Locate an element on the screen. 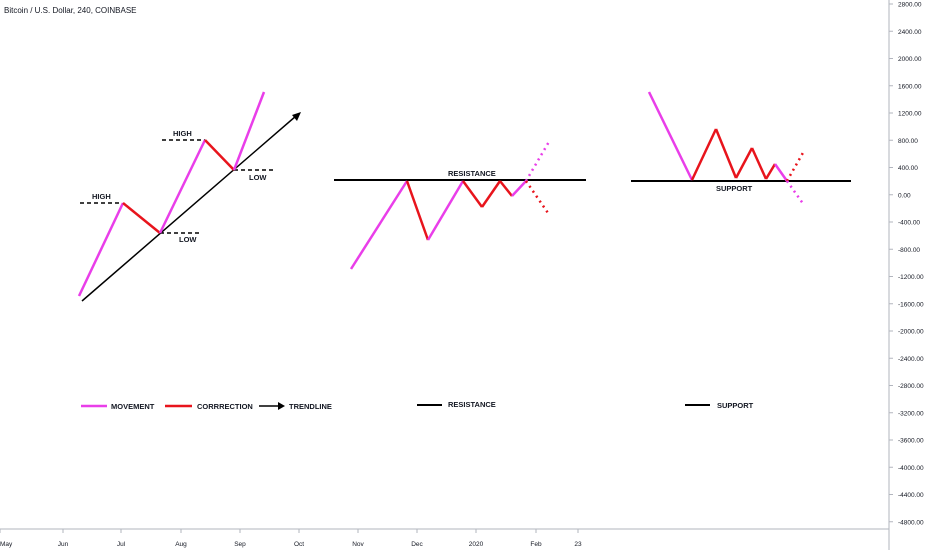 Image resolution: width=932 pixels, height=550 pixels. y-tick-label: -3200.00 is located at coordinates (911, 413).